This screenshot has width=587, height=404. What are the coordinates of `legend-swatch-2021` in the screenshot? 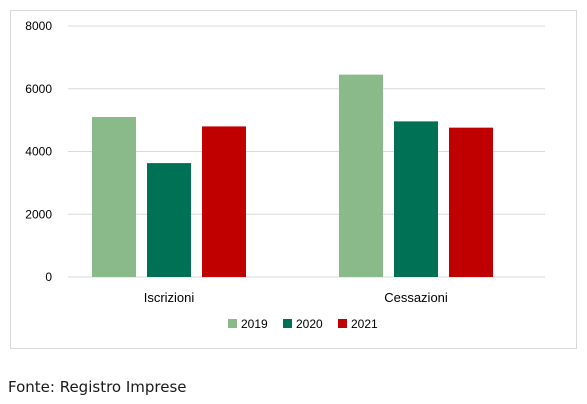 It's located at (342, 323).